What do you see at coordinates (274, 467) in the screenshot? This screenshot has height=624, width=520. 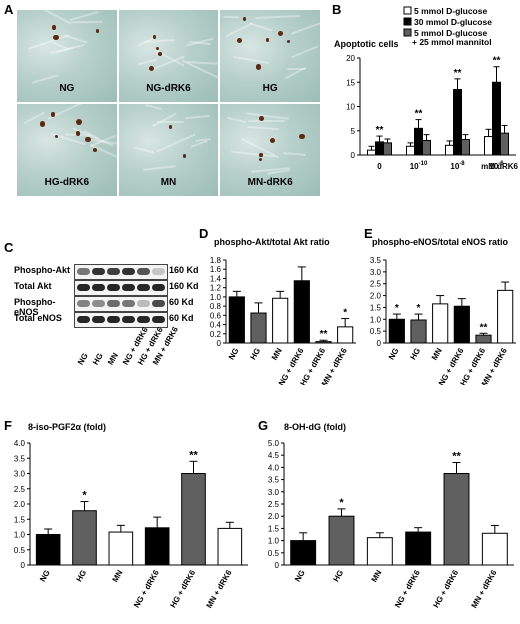 I see `y-tick-label: 4.0` at bounding box center [274, 467].